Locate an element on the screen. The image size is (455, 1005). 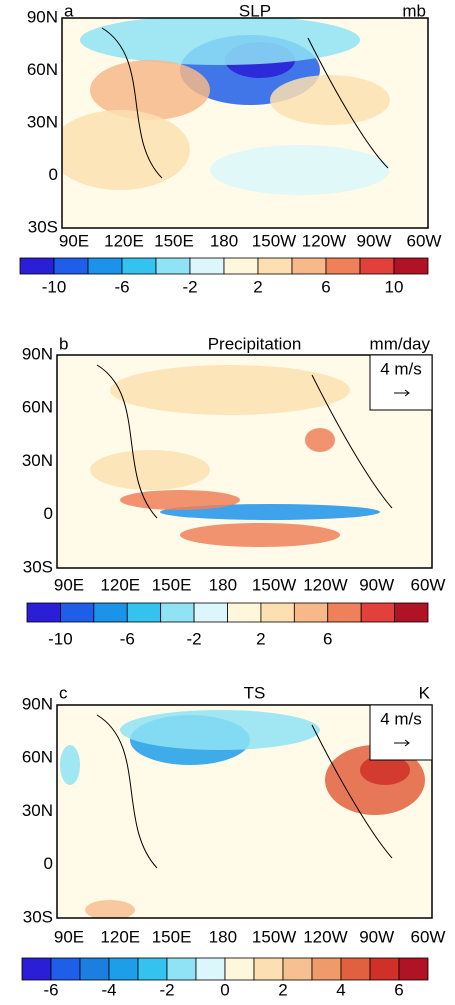
panel-units: mm/day is located at coordinates (400, 343).